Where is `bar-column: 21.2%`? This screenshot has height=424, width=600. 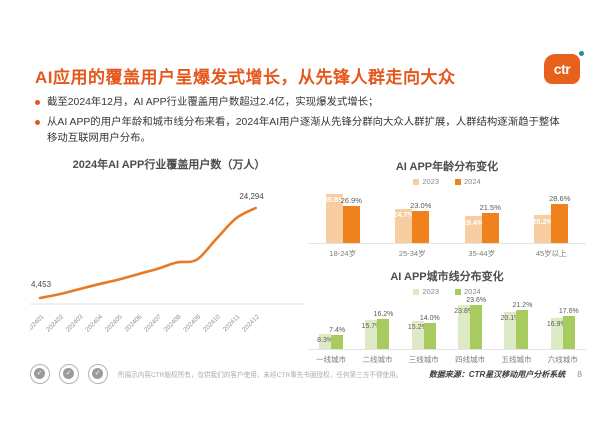 bar-column: 21.2% is located at coordinates (522, 325).